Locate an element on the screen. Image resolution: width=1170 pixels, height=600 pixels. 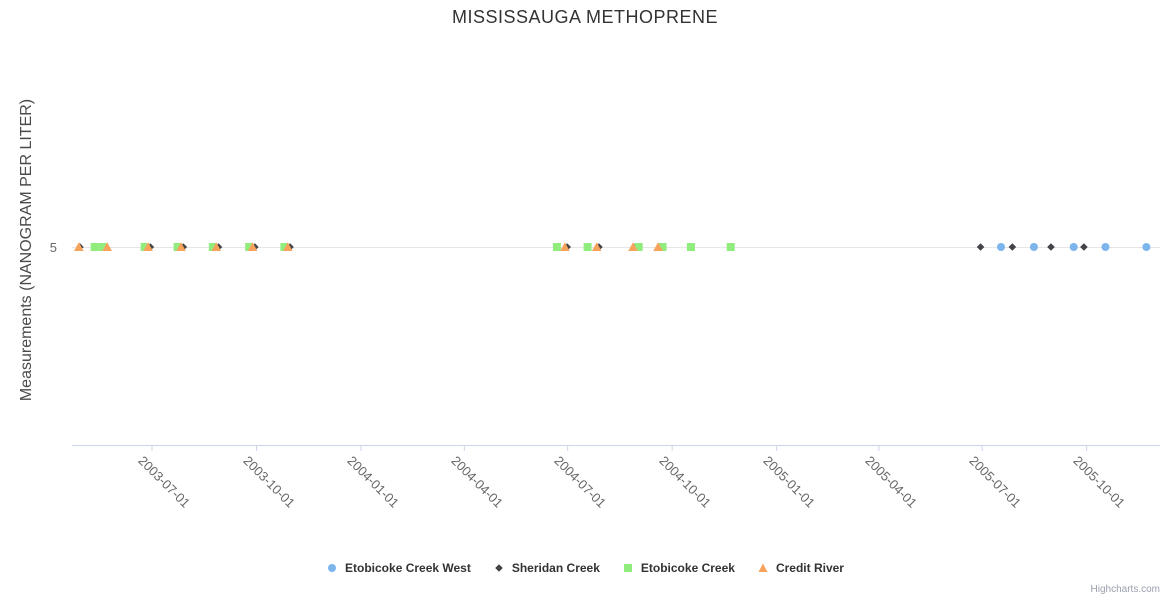
highcharts-credit: Highcharts.com is located at coordinates (1125, 589).